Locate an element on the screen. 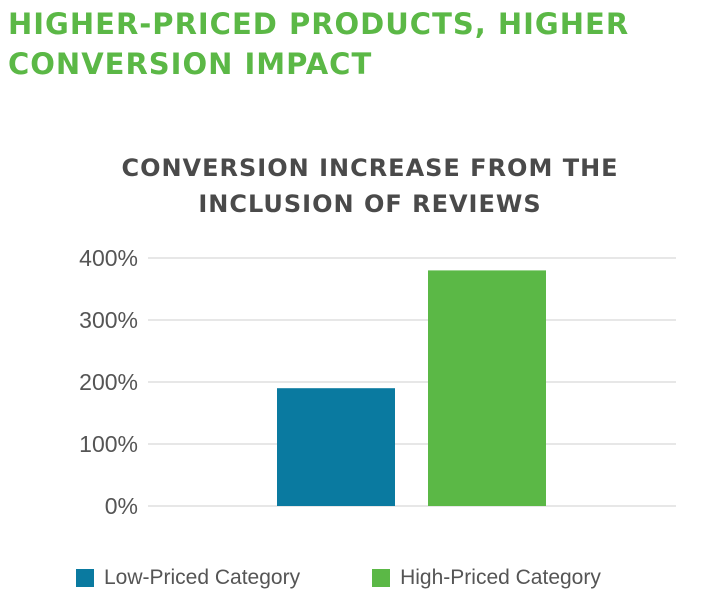 The height and width of the screenshot is (610, 702). y-tick-label-400: 400% is located at coordinates (108, 258).